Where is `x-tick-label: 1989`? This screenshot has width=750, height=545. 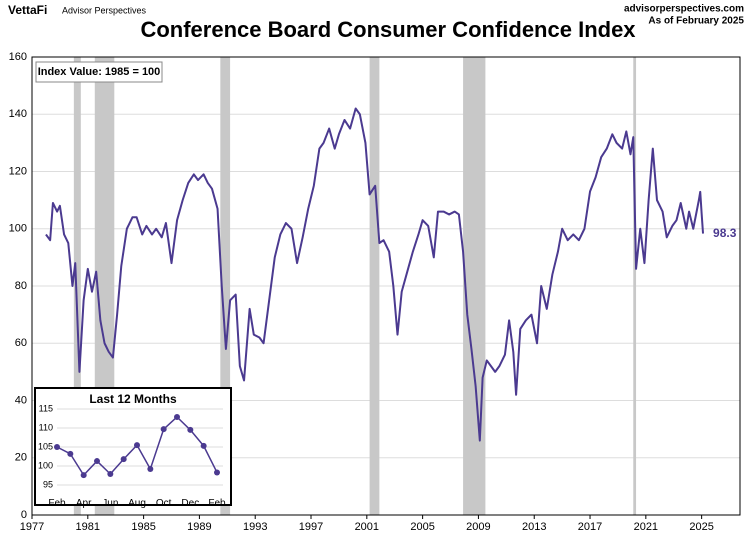 x-tick-label: 1989 is located at coordinates (199, 527).